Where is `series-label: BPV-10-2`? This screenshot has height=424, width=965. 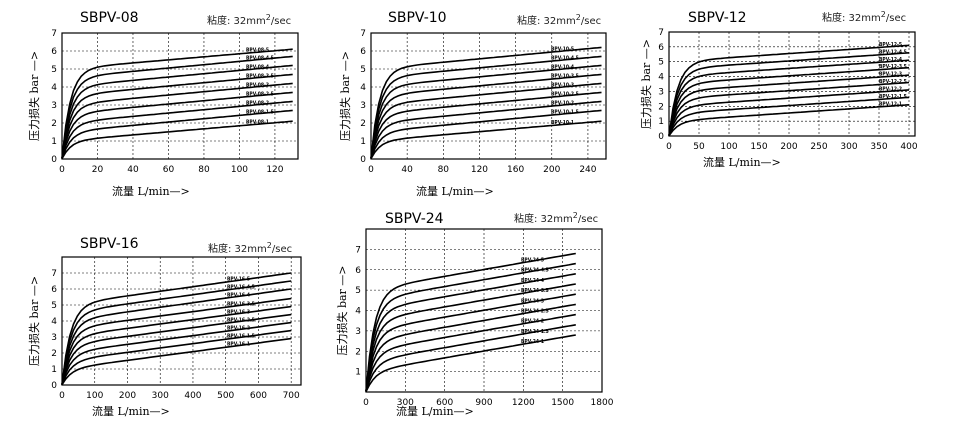 series-label: BPV-10-2 is located at coordinates (562, 104).